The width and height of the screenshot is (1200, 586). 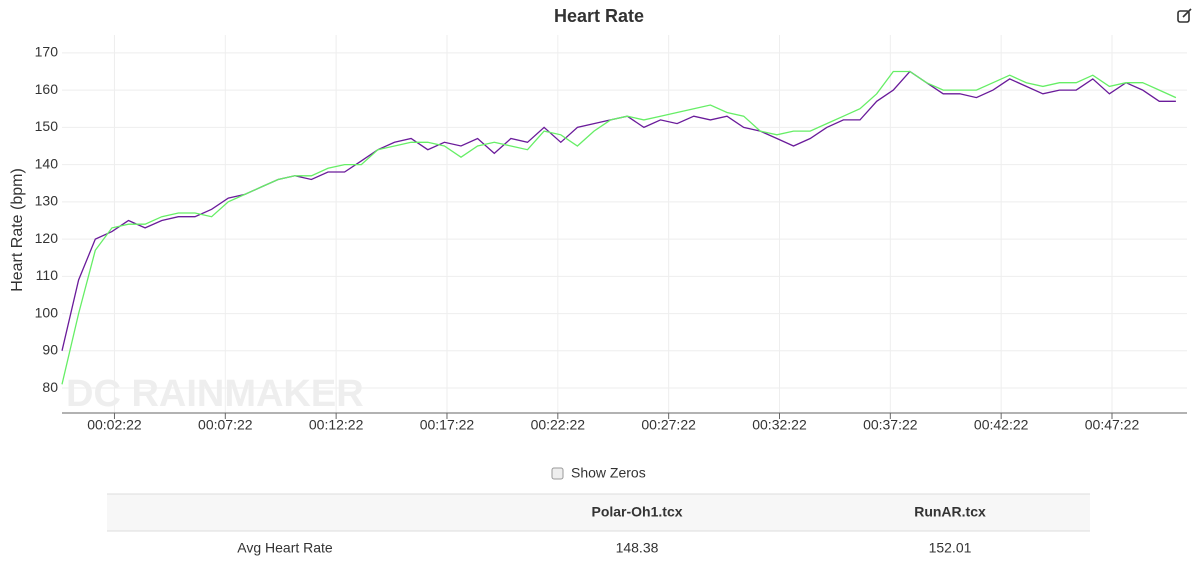 I want to click on table-header-bg, so click(x=598, y=512).